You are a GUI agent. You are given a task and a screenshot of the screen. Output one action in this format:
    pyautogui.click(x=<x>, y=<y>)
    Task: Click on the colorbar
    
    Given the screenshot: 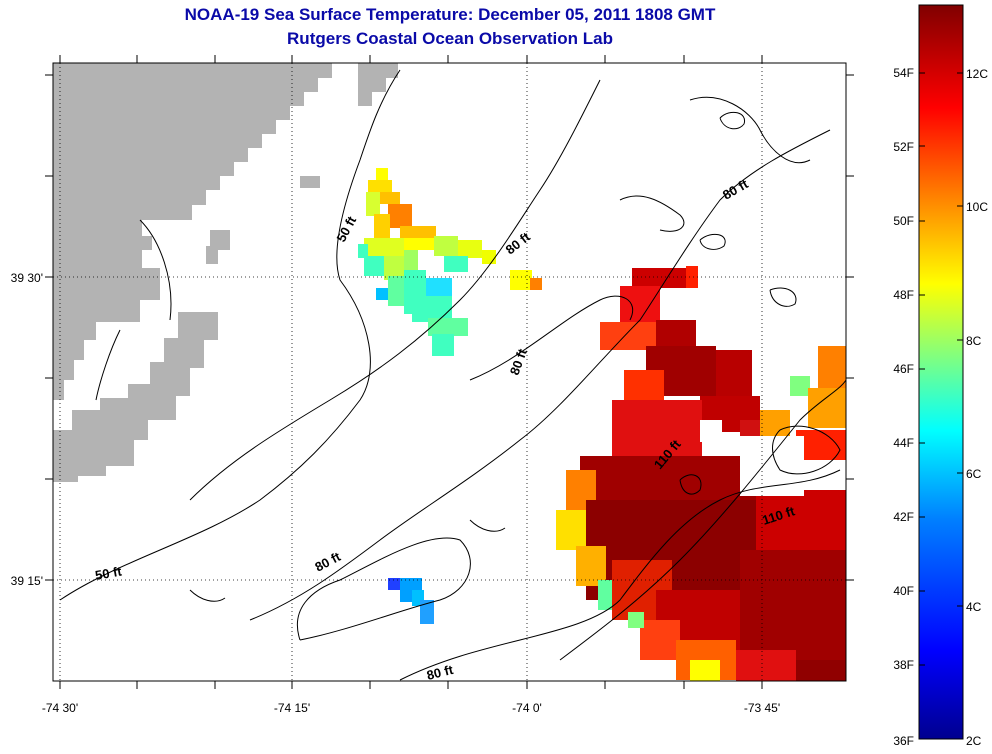 What is the action you would take?
    pyautogui.click(x=941, y=372)
    